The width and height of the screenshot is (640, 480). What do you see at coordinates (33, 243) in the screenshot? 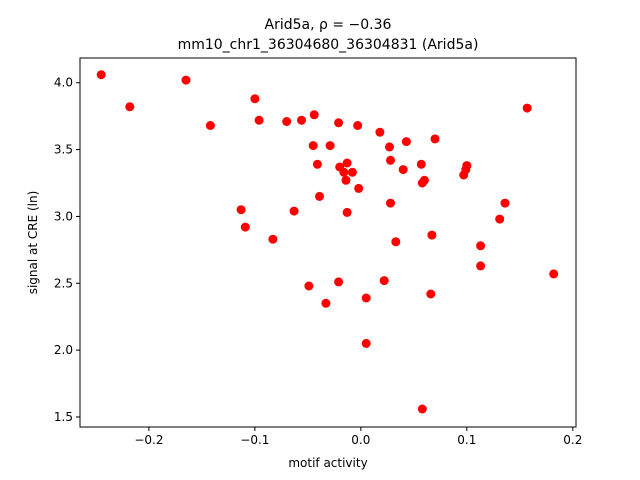
I see `y-axis-label: signal at CRE (ln)` at bounding box center [33, 243].